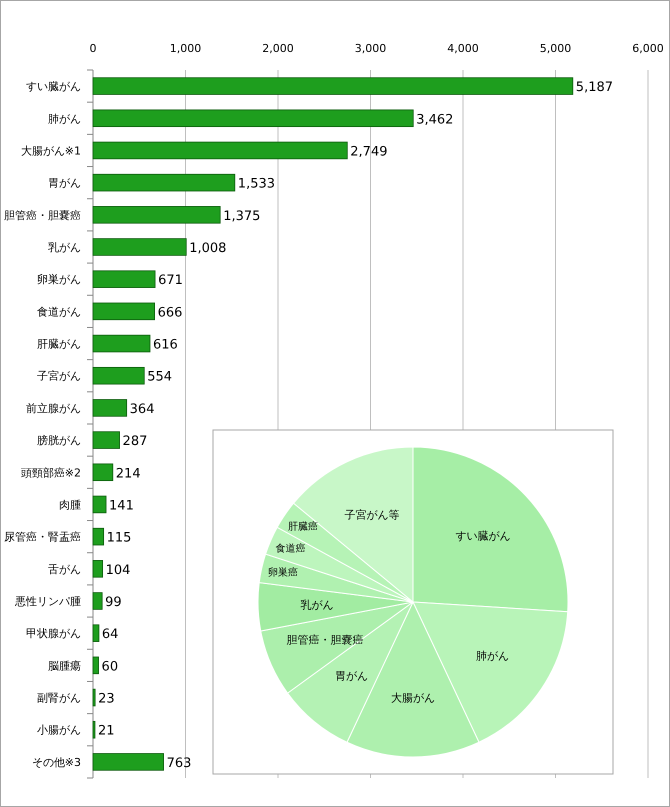 The height and width of the screenshot is (807, 670). Describe the element at coordinates (303, 526) in the screenshot. I see `slice-label: 肝臓癌` at that location.